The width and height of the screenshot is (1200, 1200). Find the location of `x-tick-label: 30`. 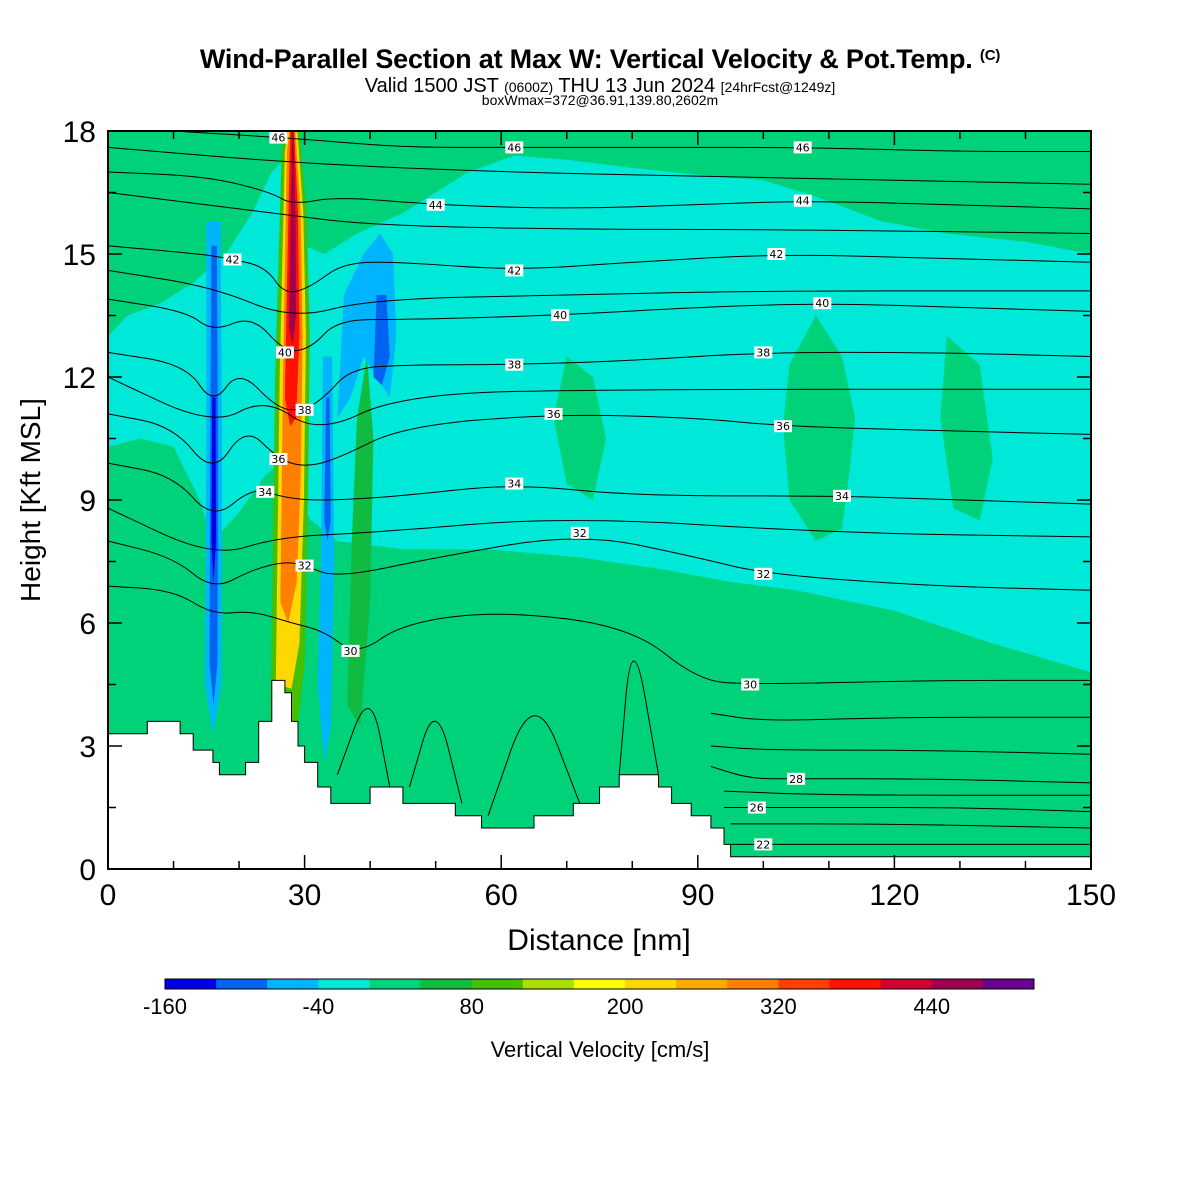

x-tick-label: 30 is located at coordinates (304, 895).